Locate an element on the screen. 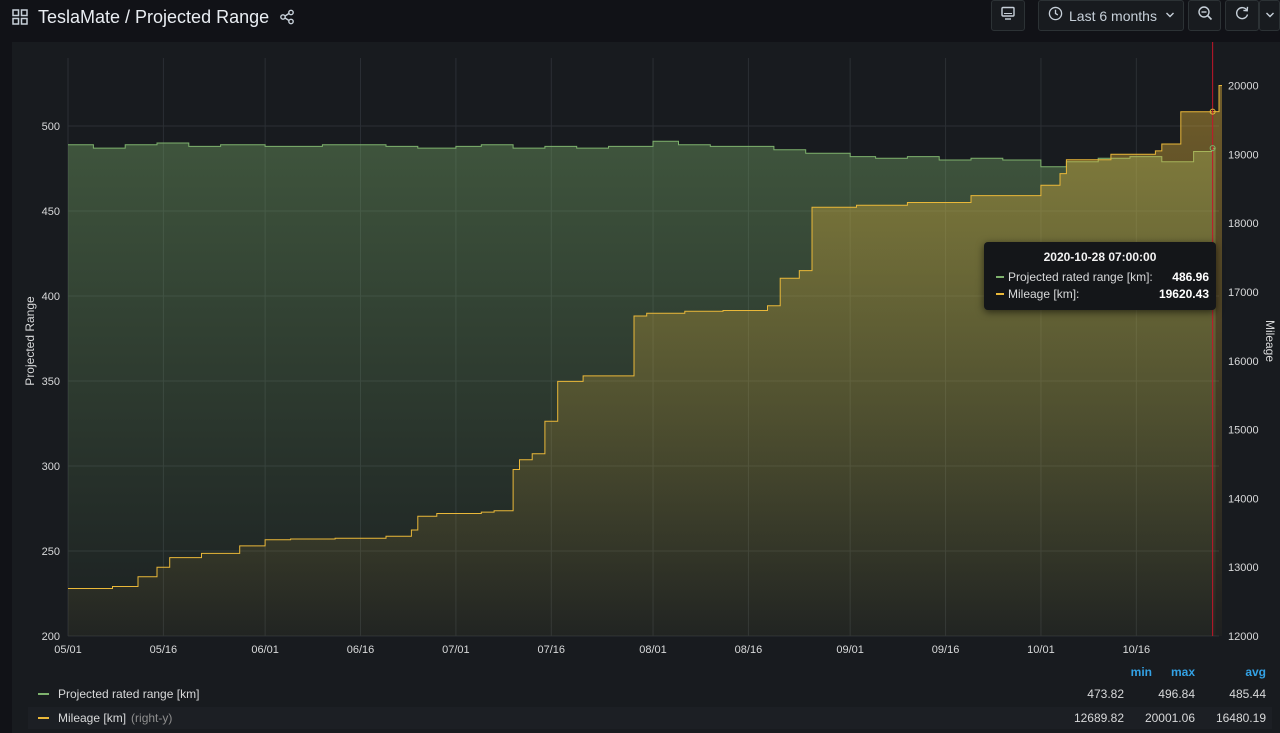 This screenshot has height=733, width=1280. y-tick-label-right: 20000 is located at coordinates (1243, 87).